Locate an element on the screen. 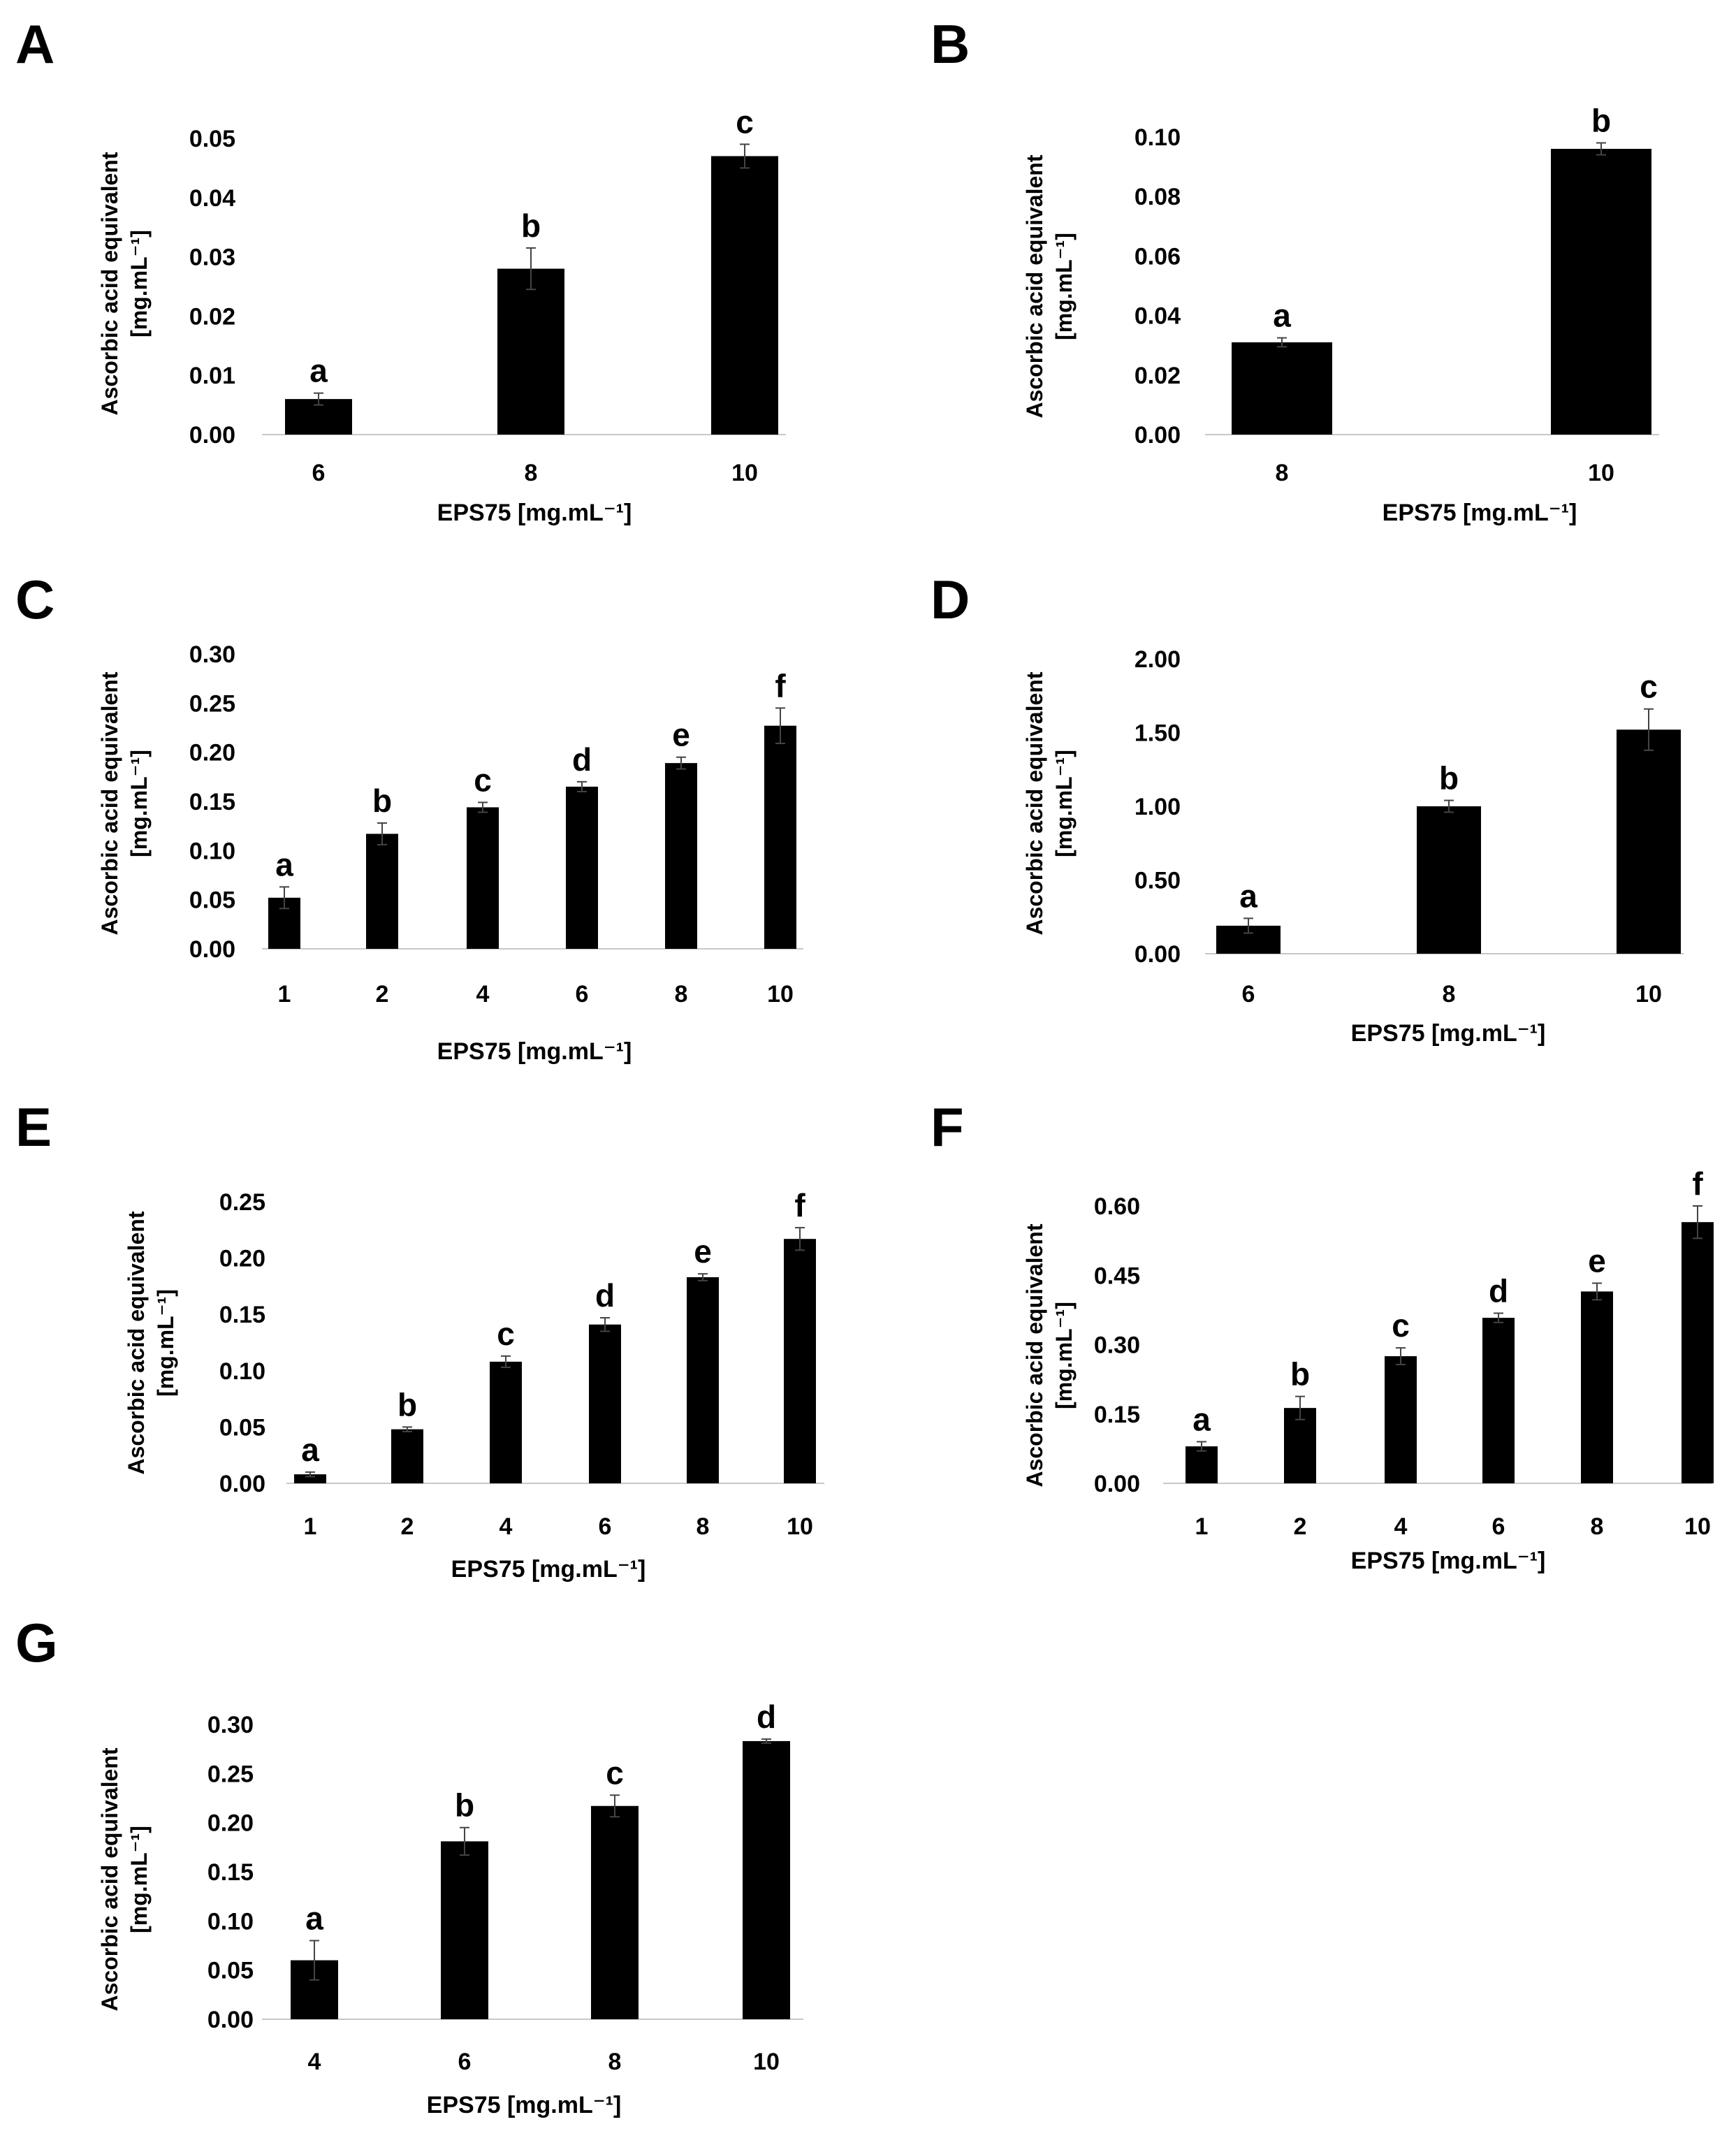  panel-letter: G is located at coordinates (36, 1642).